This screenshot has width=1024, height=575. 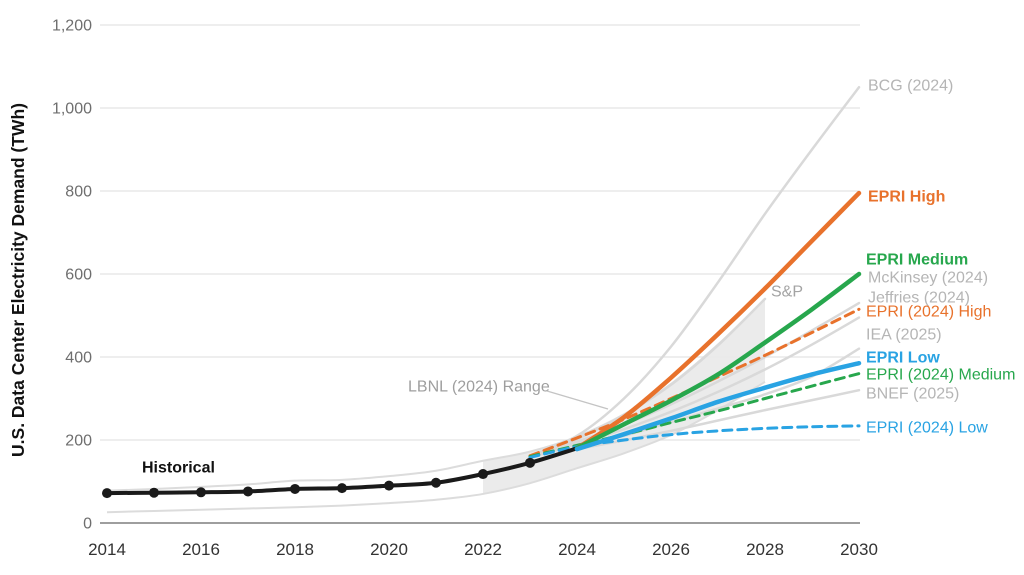 What do you see at coordinates (577, 400) in the screenshot?
I see `annotation-callout-lbnl-label` at bounding box center [577, 400].